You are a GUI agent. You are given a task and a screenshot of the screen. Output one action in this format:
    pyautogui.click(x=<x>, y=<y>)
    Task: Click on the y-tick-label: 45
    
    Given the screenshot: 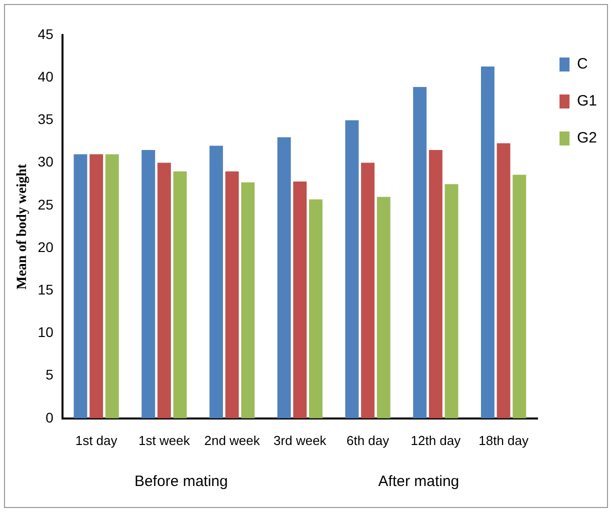 What is the action you would take?
    pyautogui.click(x=46, y=34)
    